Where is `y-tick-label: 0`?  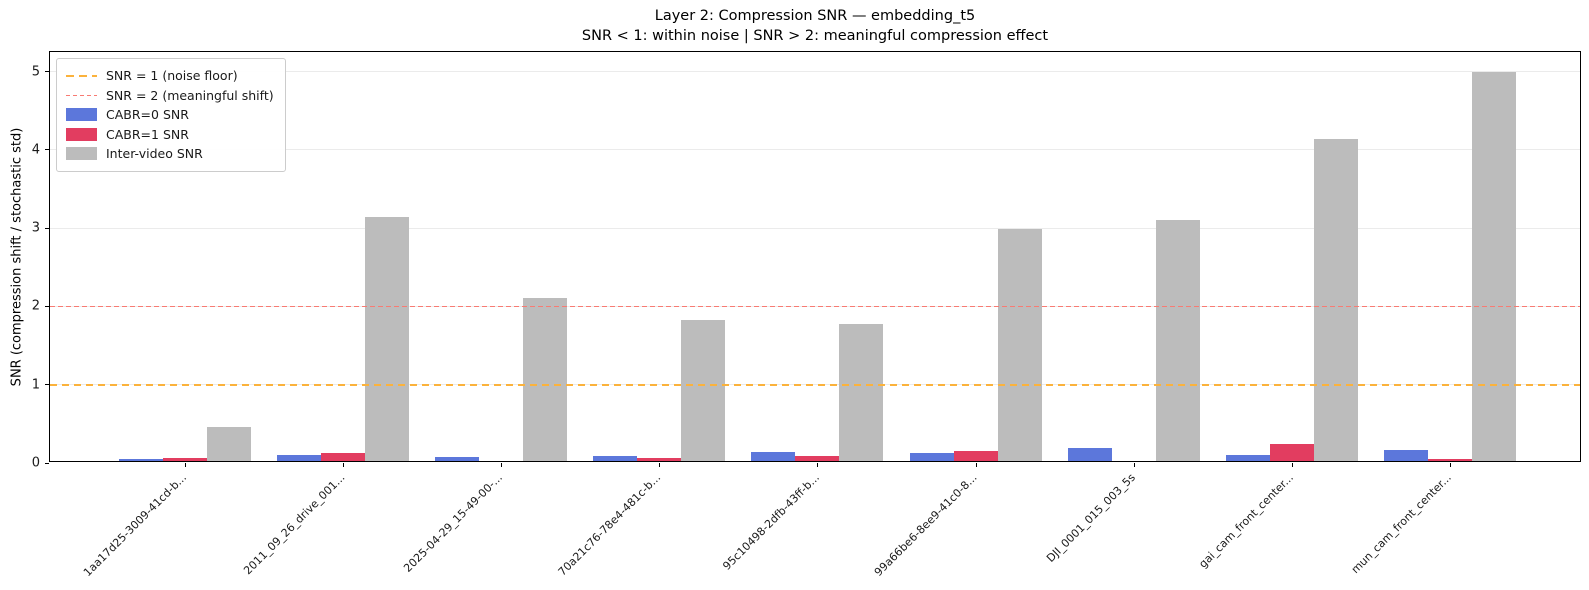 y-tick-label: 0 is located at coordinates (35, 463).